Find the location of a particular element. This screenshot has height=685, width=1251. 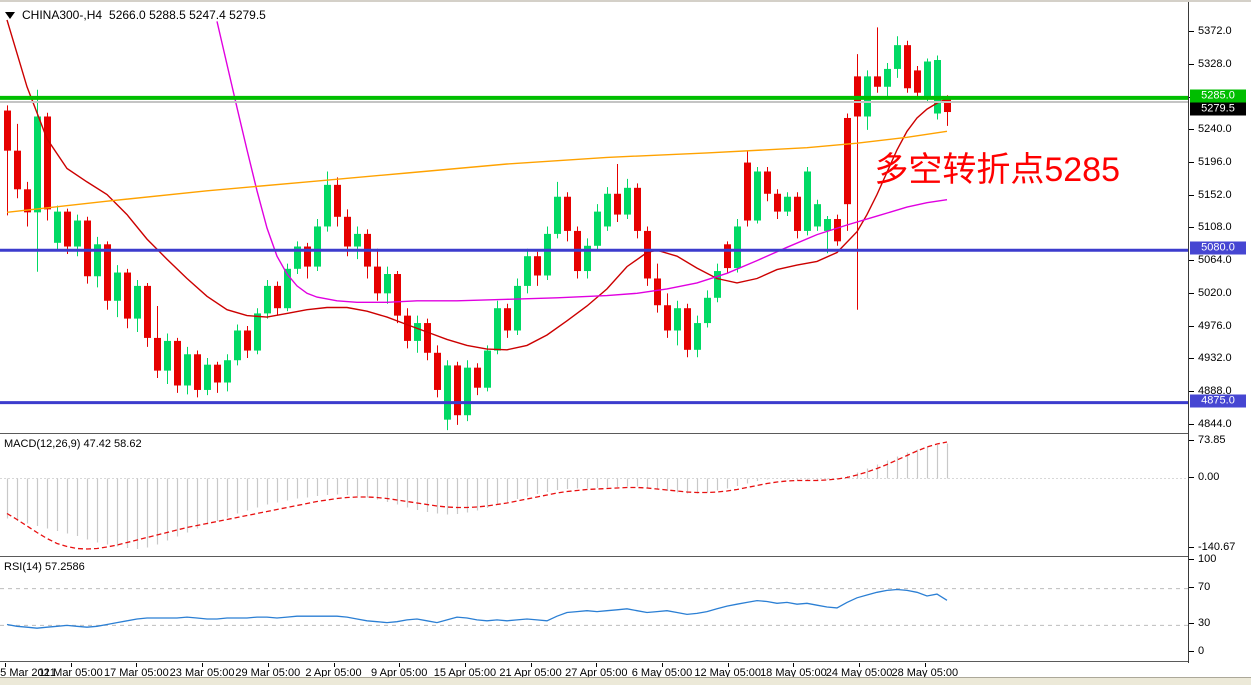

price-axis-label: 5372.0 is located at coordinates (1215, 31).